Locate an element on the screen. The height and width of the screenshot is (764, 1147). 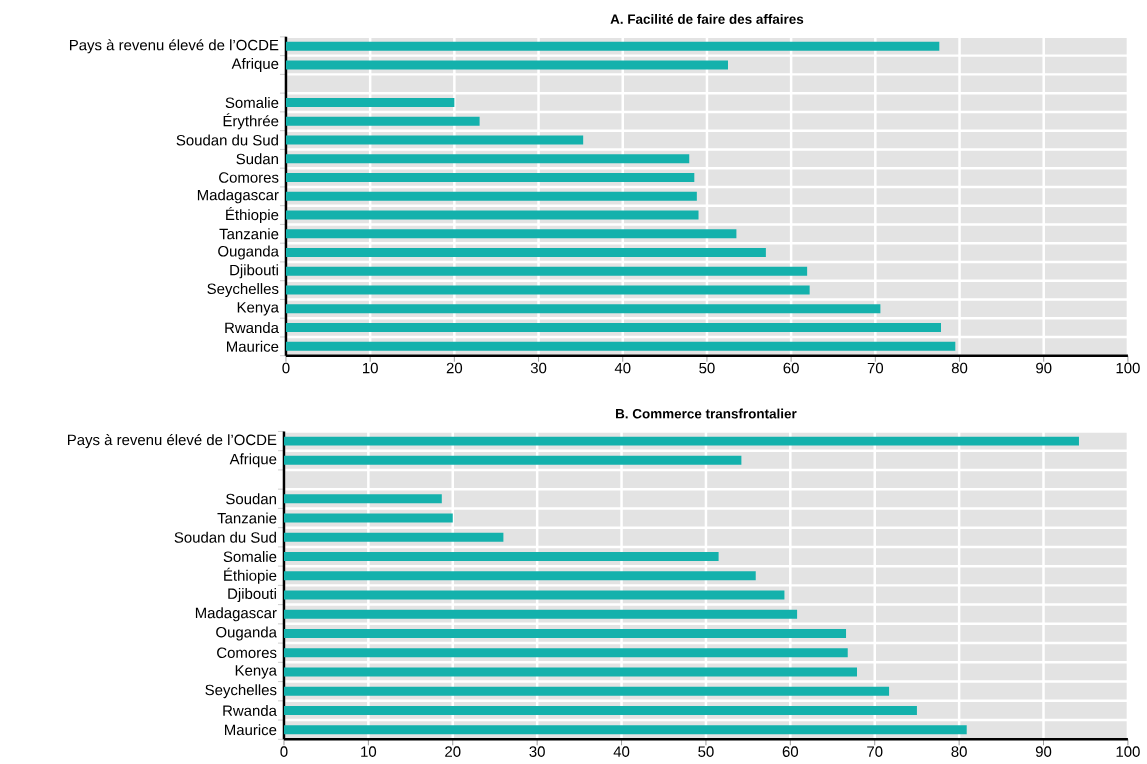
chart-title: B. Commerce transfrontalier is located at coordinates (706, 413).